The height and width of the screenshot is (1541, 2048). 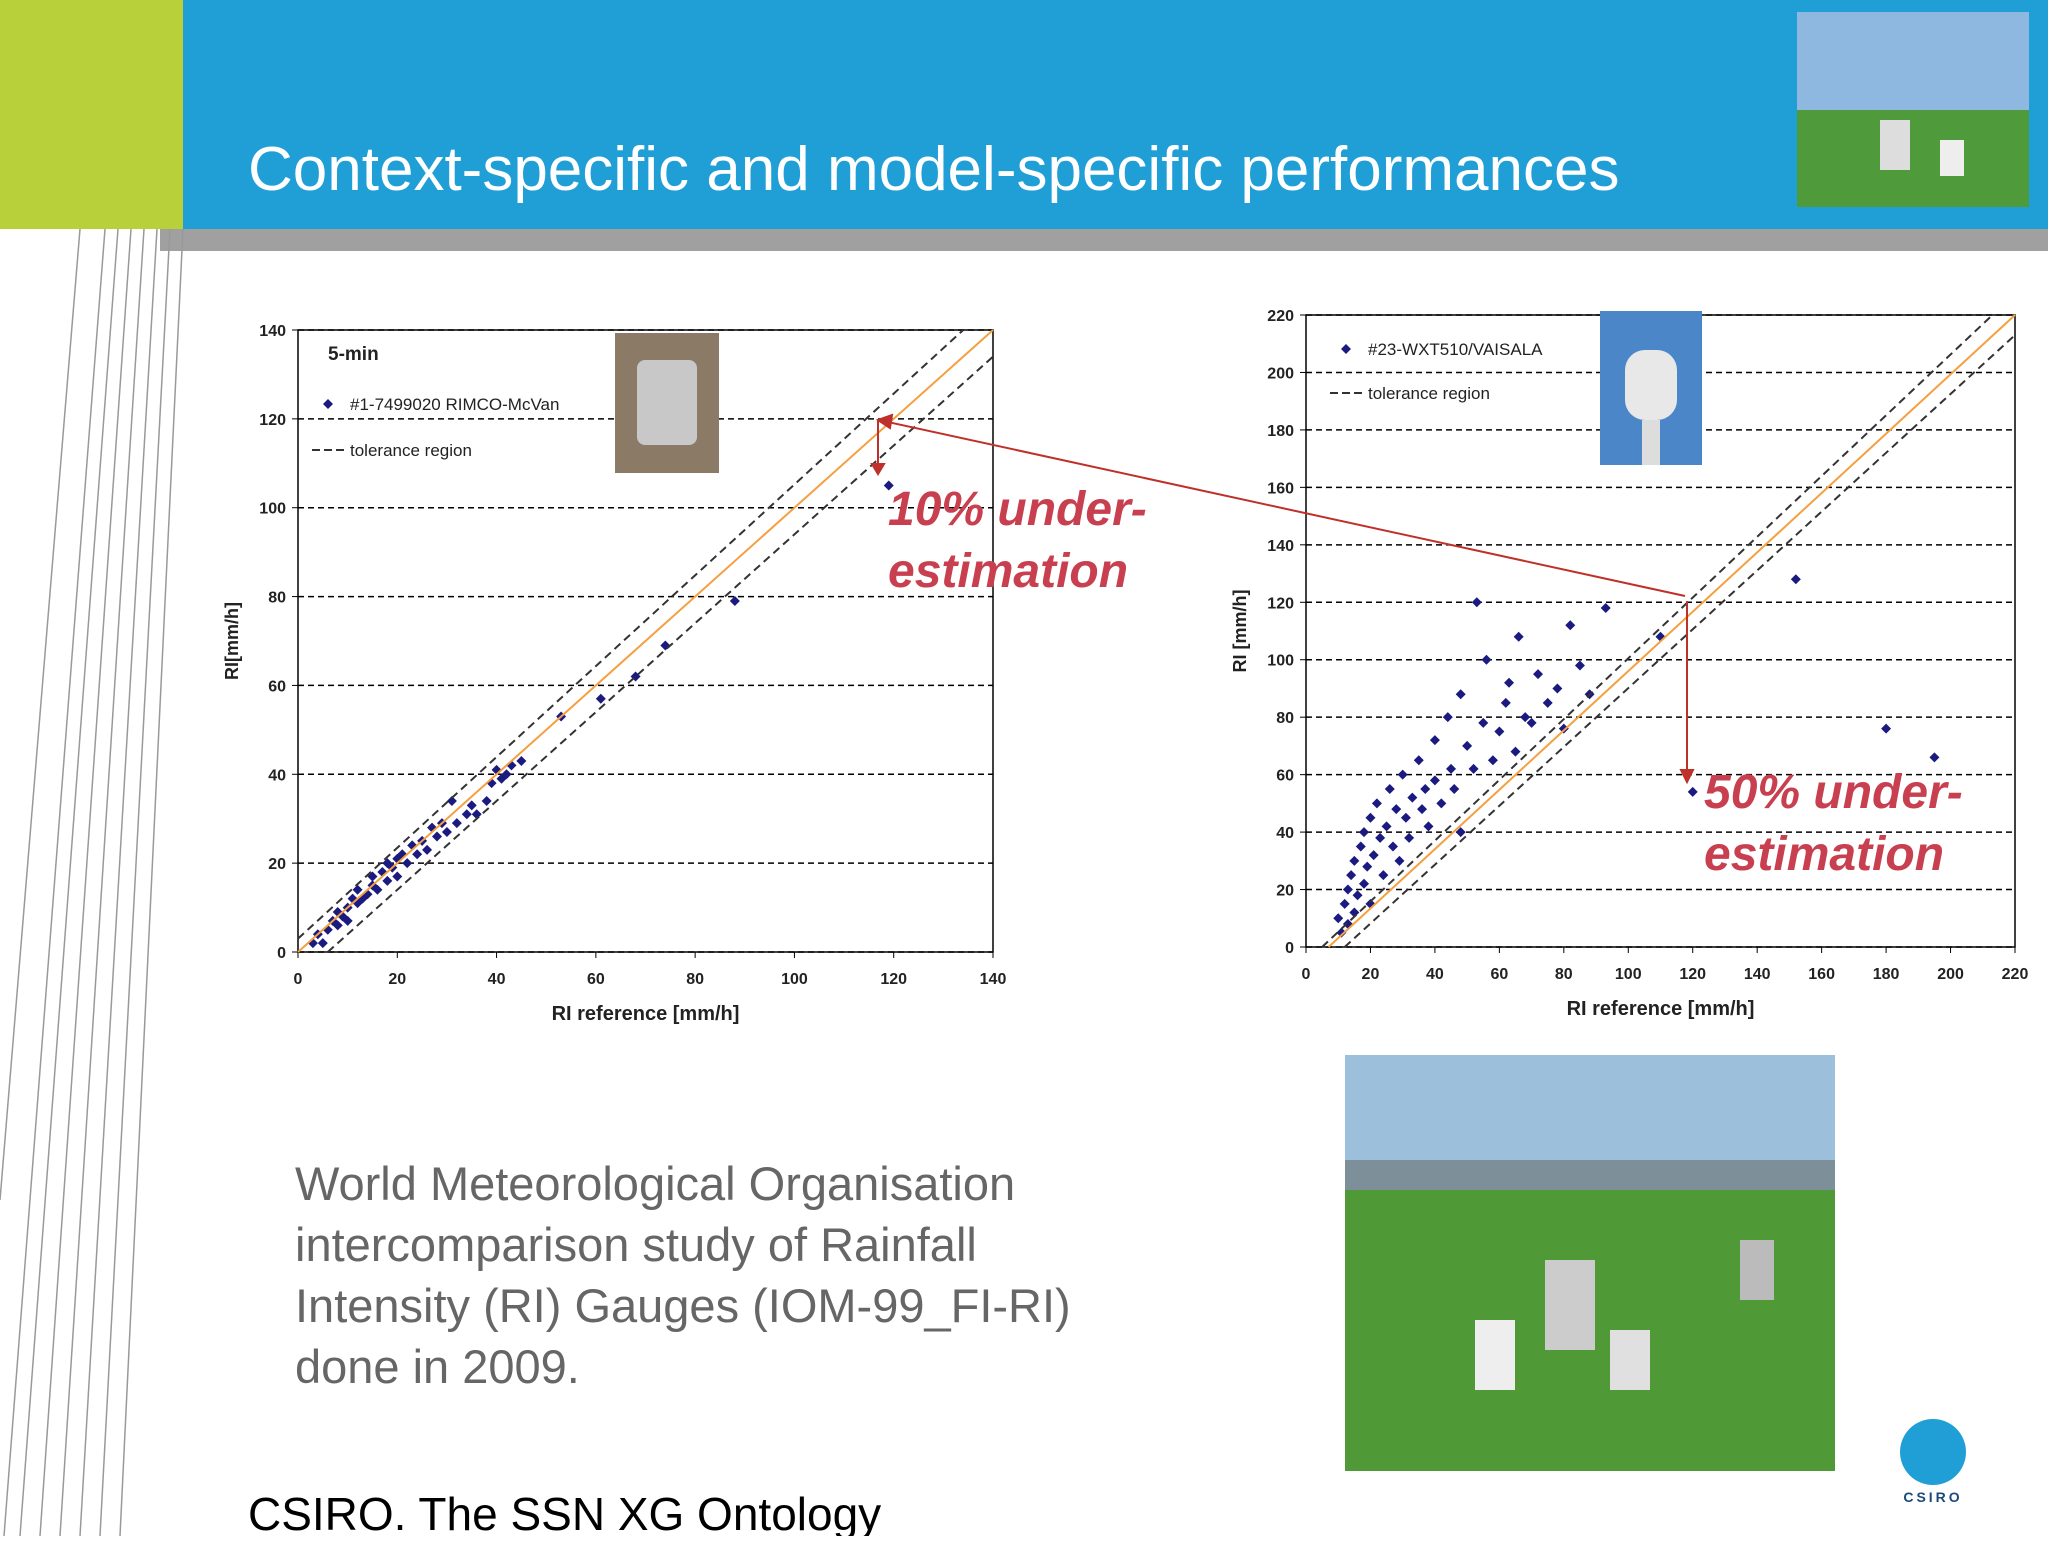 I want to click on x-tick-label: 220, so click(x=2015, y=974).